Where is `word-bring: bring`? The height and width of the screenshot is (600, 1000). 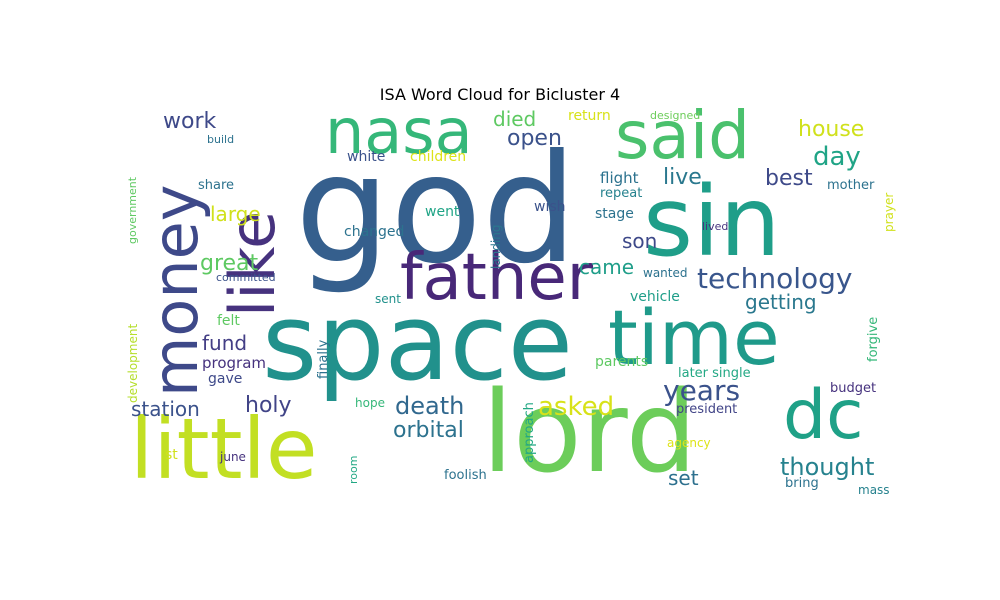
word-bring: bring is located at coordinates (802, 483).